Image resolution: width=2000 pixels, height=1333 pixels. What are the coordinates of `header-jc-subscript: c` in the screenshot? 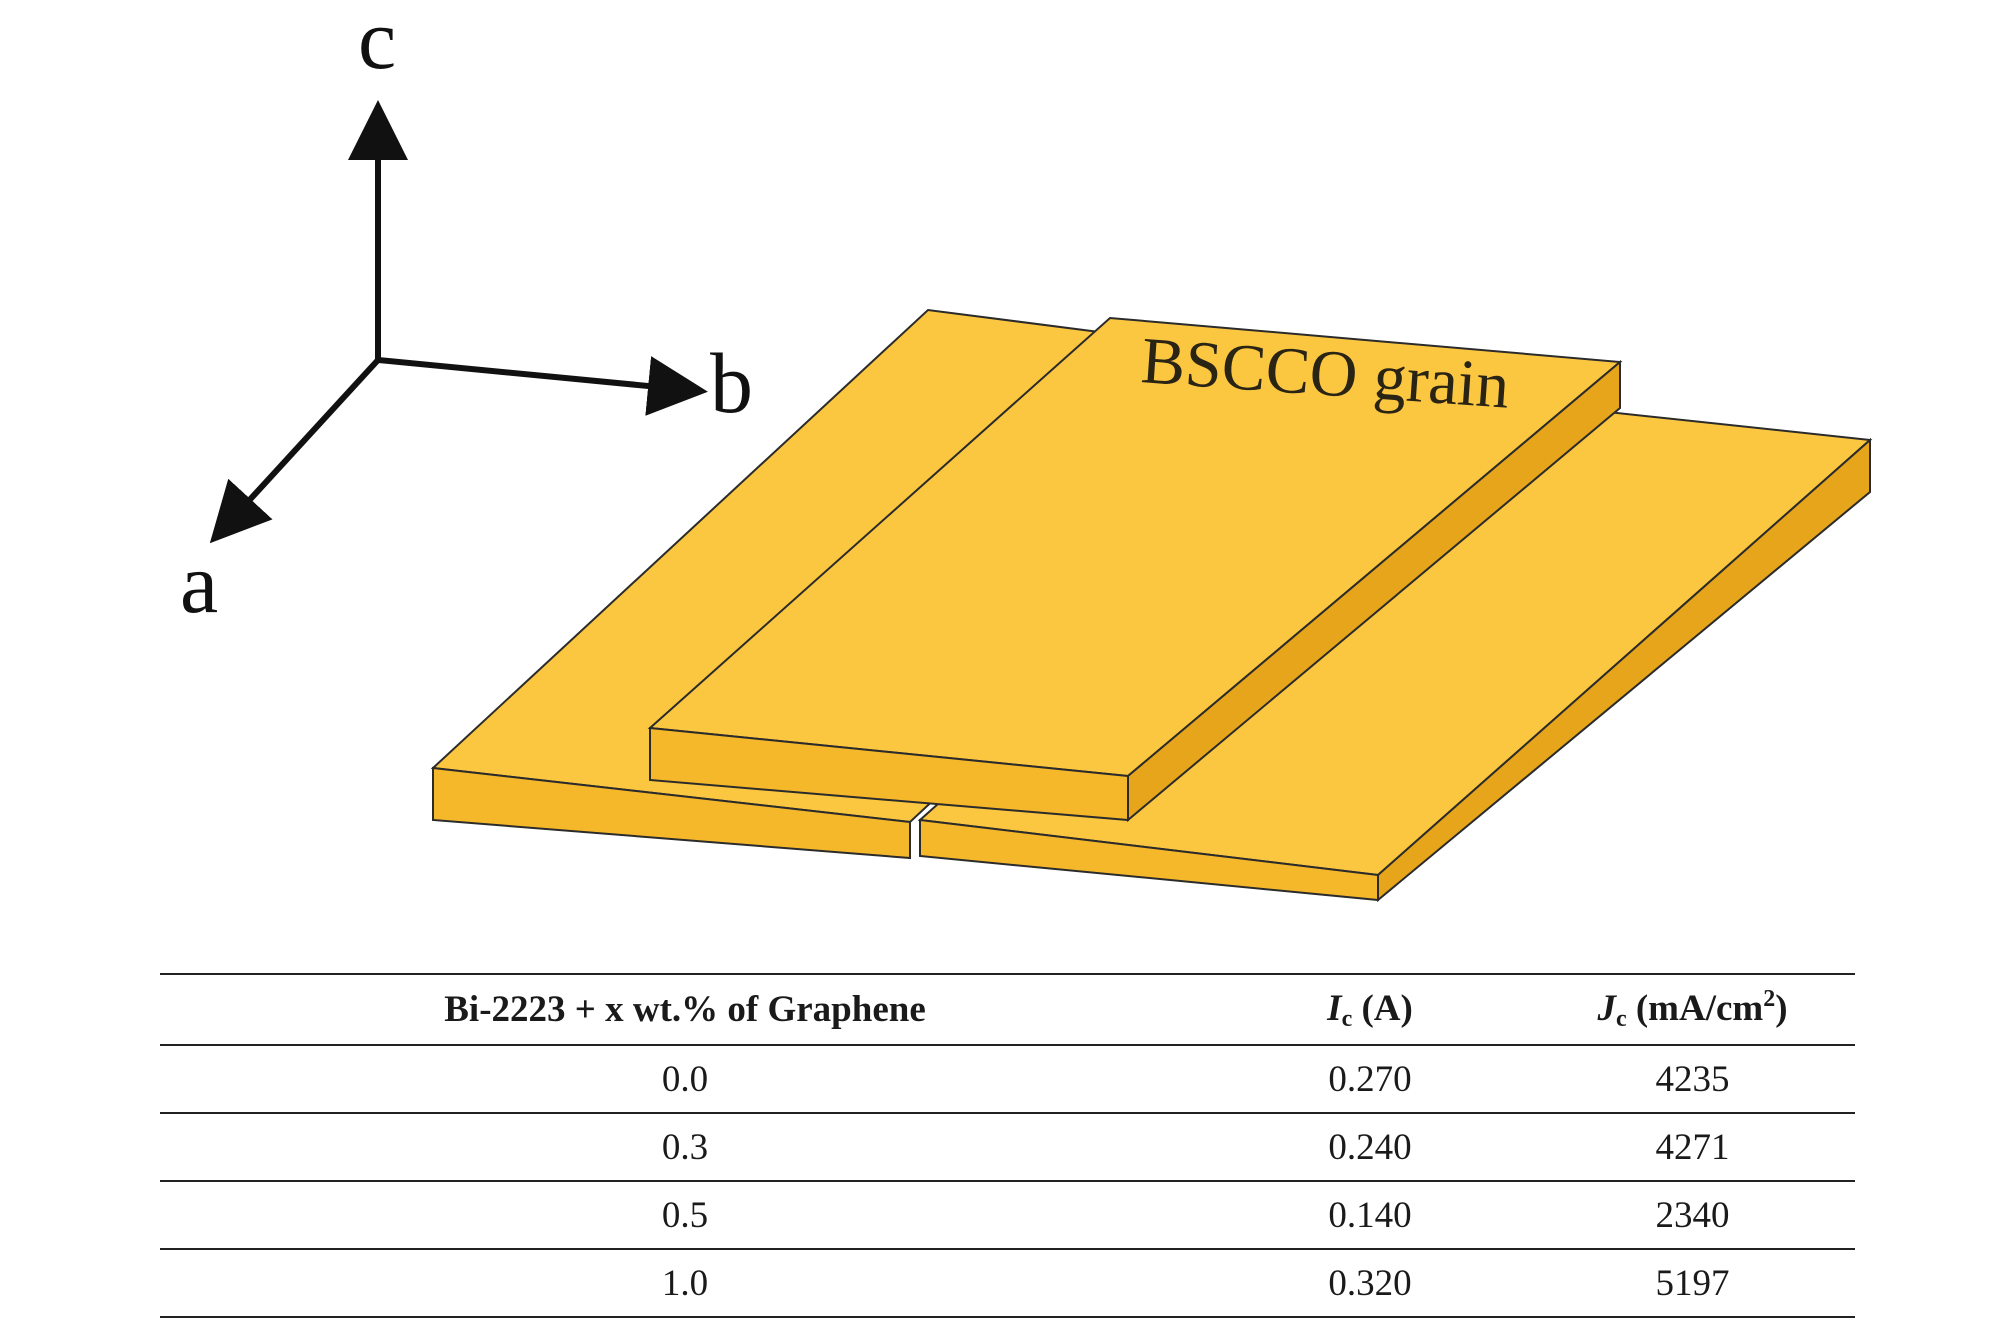 It's located at (1621, 1019).